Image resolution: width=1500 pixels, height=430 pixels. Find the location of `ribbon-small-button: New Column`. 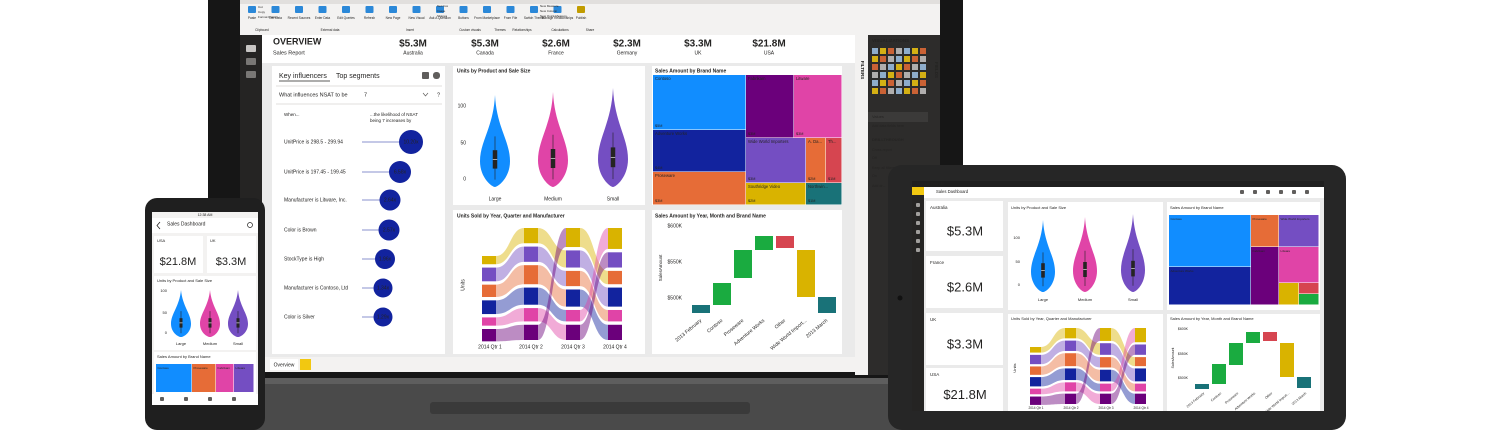

ribbon-small-button: New Column is located at coordinates (549, 11).